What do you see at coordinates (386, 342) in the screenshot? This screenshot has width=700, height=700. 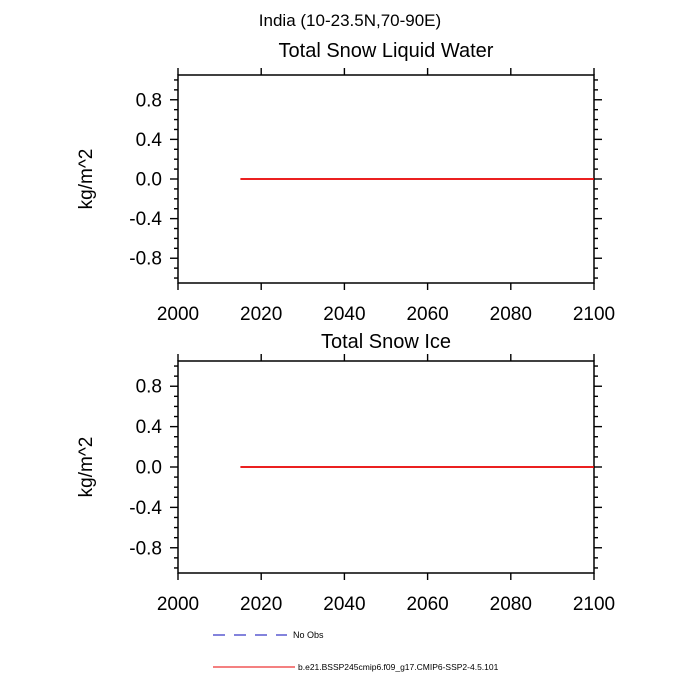 I see `panel-title-snow-ice: Total Snow Ice` at bounding box center [386, 342].